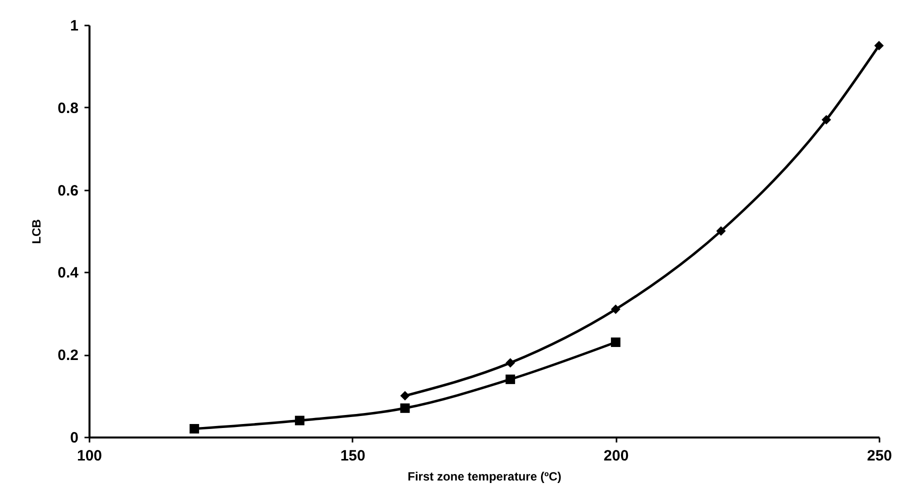 This screenshot has width=906, height=494. What do you see at coordinates (74, 438) in the screenshot?
I see `y-tick-label: 0` at bounding box center [74, 438].